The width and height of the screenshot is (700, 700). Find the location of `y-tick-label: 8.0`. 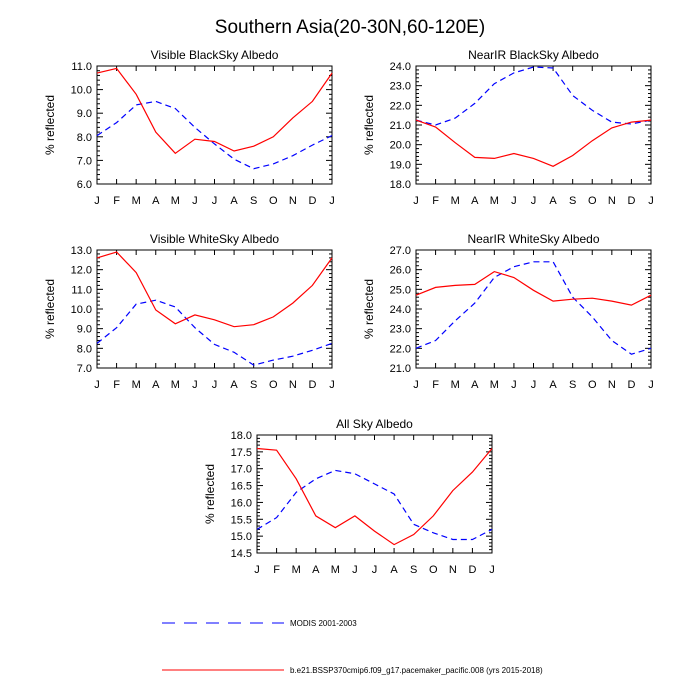

y-tick-label: 8.0 is located at coordinates (84, 349).